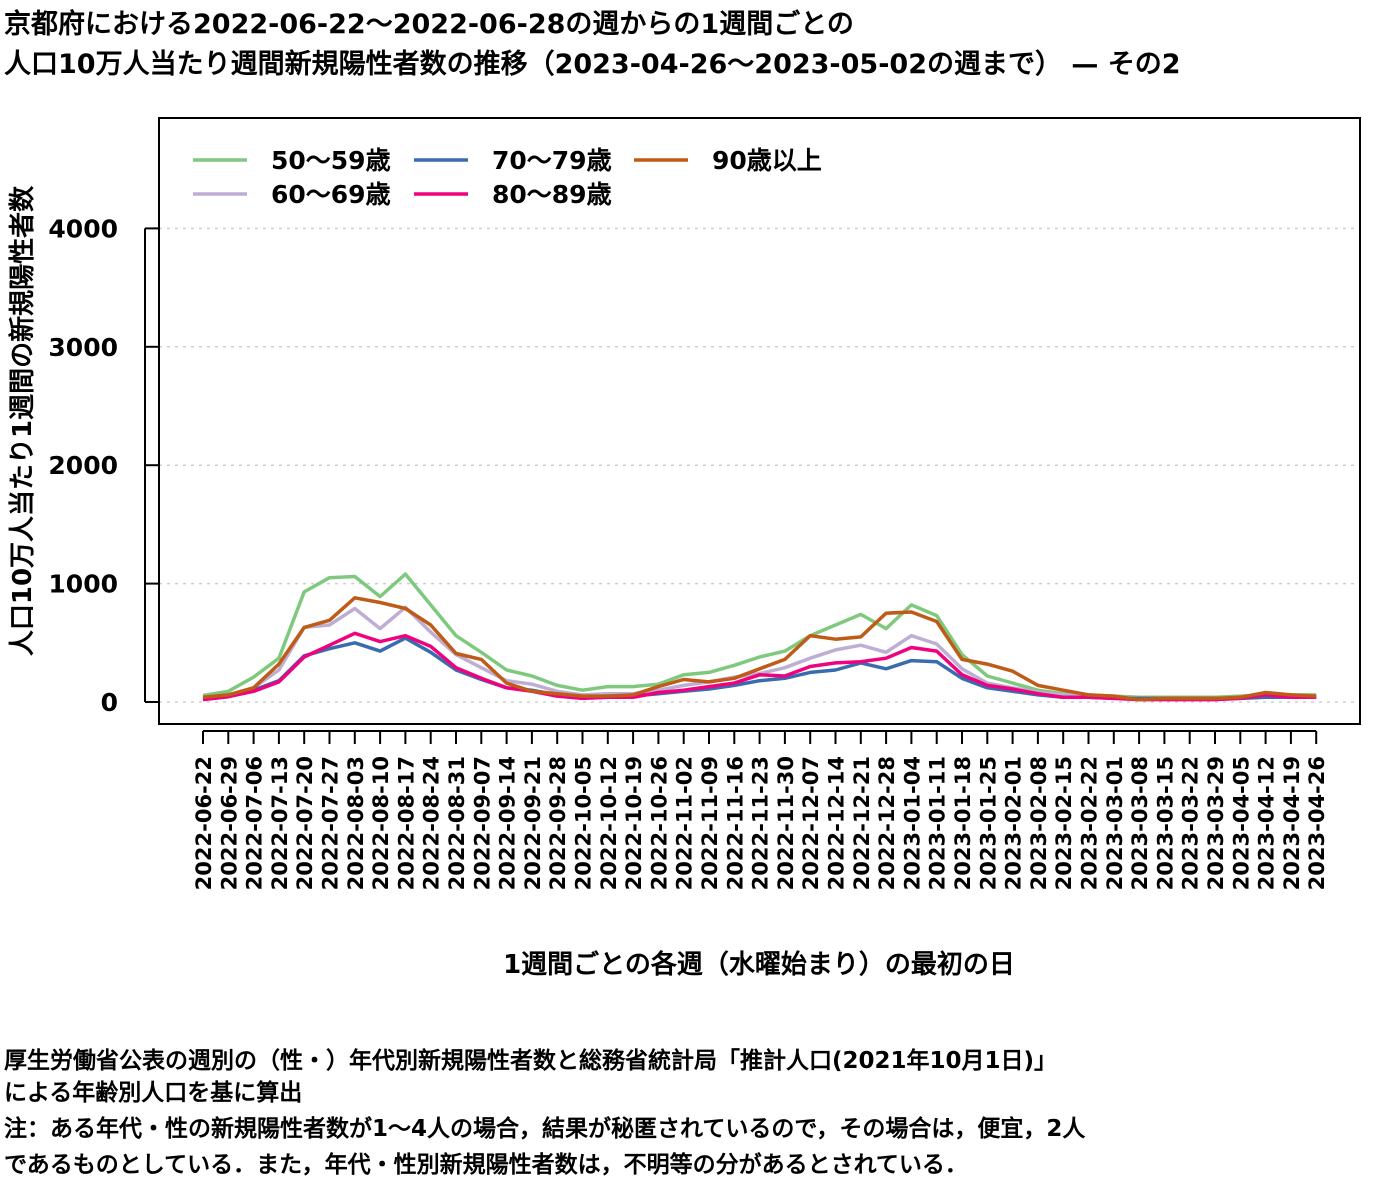  I want to click on x-tick-label: 2022-11-23, so click(761, 823).